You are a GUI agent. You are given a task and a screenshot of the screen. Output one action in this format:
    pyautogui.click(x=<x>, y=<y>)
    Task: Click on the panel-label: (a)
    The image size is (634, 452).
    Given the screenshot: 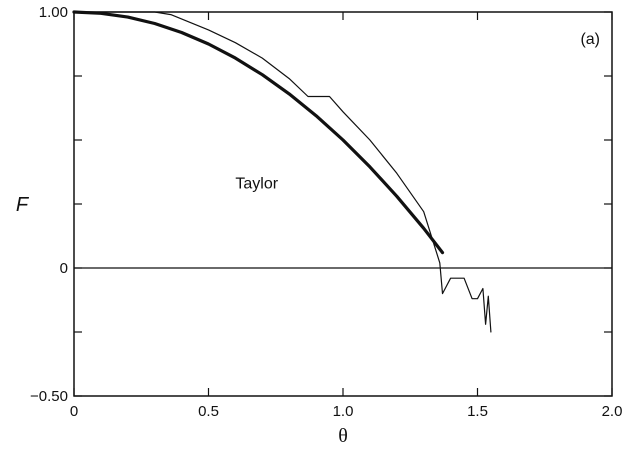 What is the action you would take?
    pyautogui.click(x=590, y=39)
    